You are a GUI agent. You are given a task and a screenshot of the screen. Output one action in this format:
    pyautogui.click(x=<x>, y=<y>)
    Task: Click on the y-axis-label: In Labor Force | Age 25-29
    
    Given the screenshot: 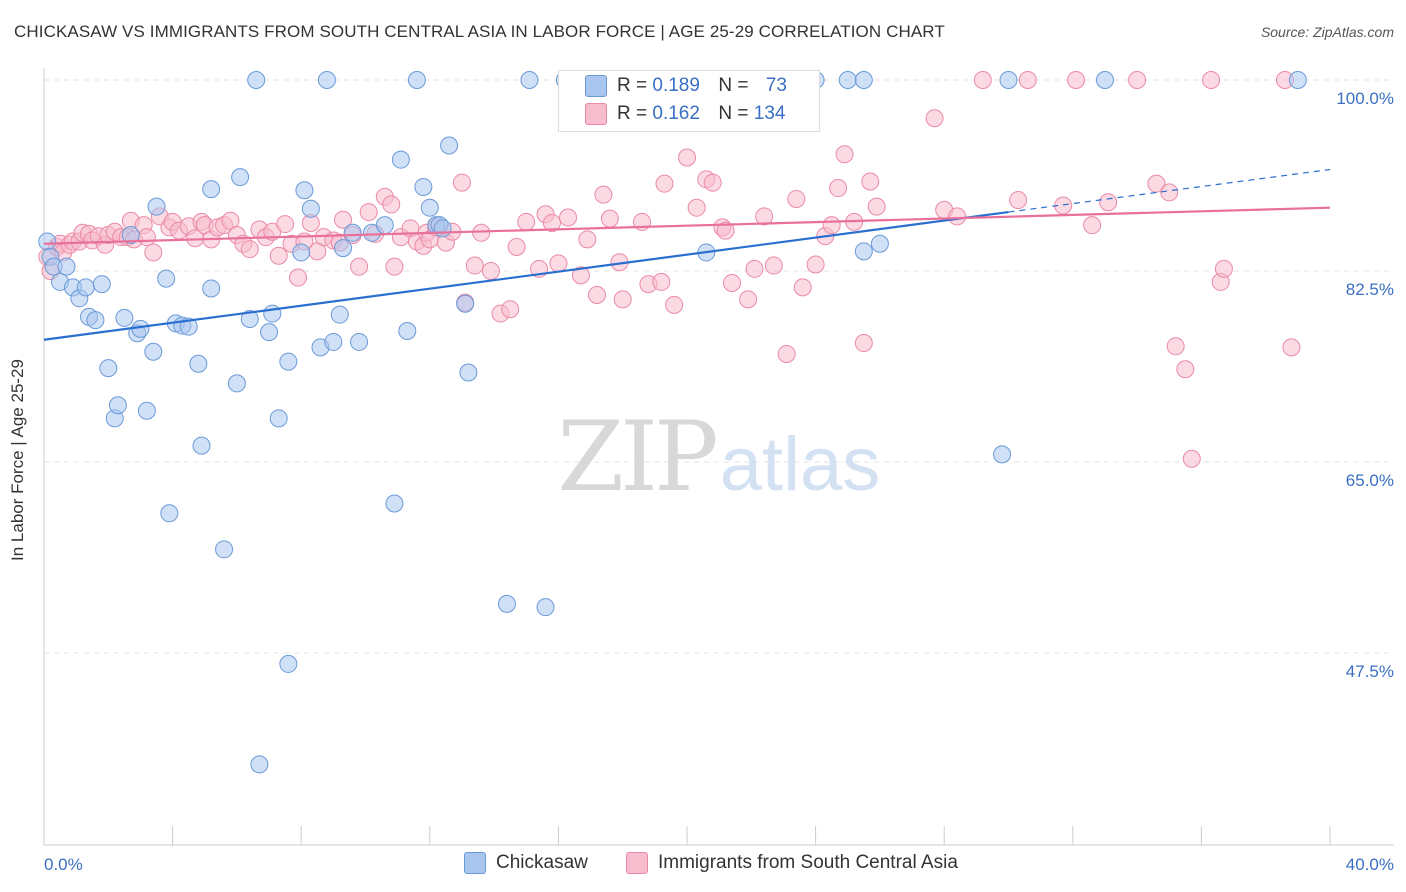 What is the action you would take?
    pyautogui.click(x=17, y=460)
    